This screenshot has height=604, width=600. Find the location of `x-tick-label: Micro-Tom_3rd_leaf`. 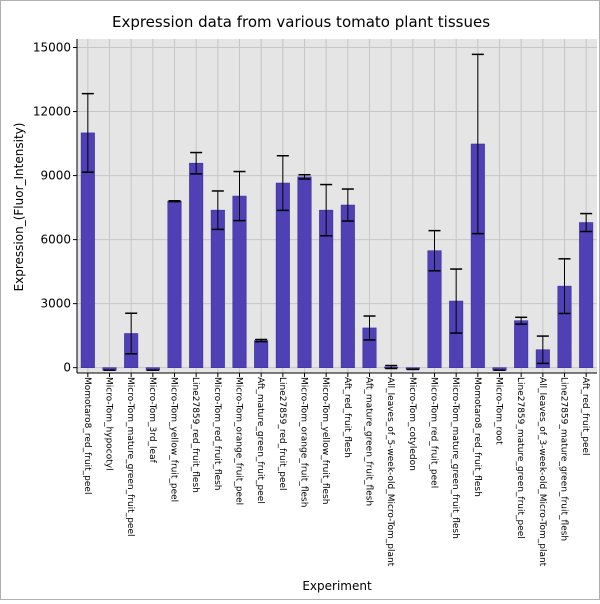

x-tick-label: Micro-Tom_3rd_leaf is located at coordinates (152, 420).